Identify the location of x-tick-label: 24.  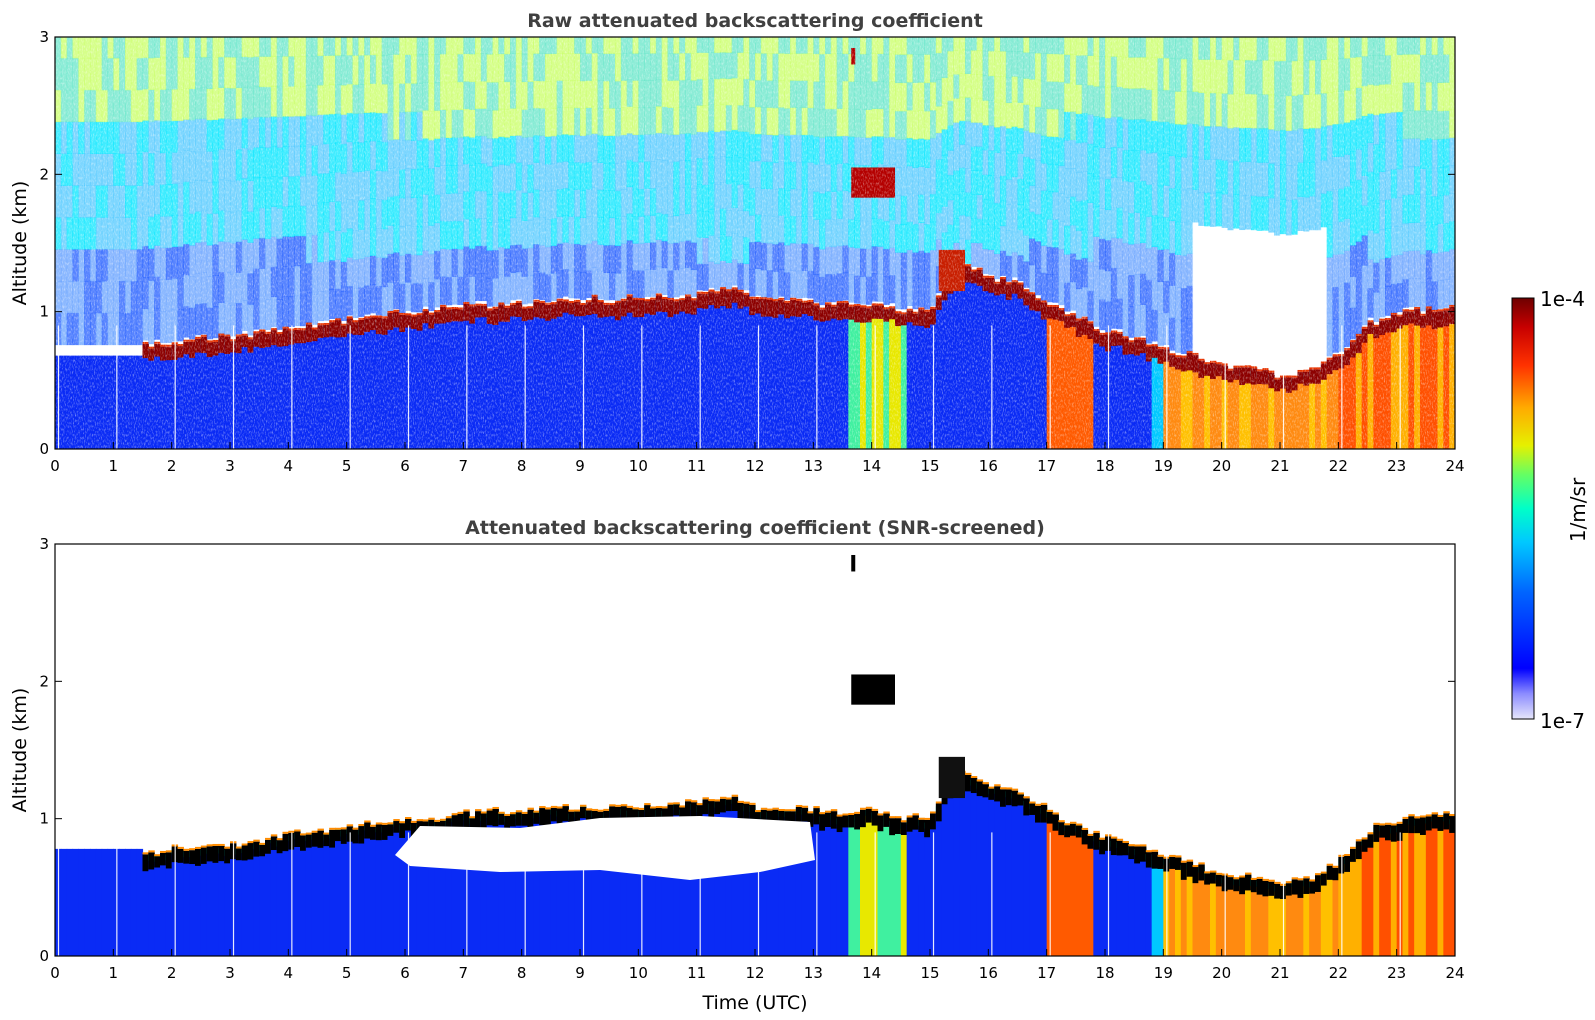
(1454, 466).